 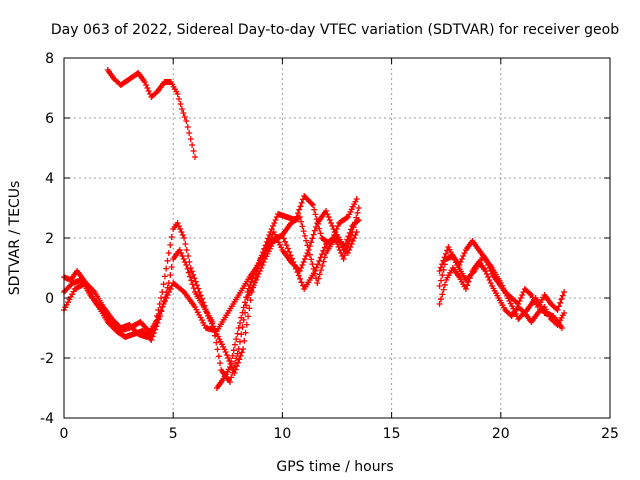 I want to click on x-tick-label: 0, so click(x=64, y=434).